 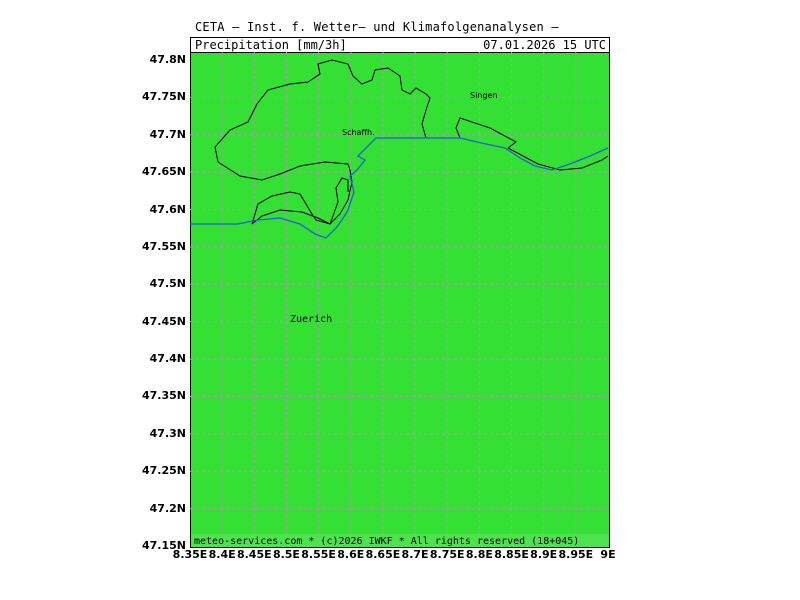 What do you see at coordinates (167, 359) in the screenshot?
I see `latitude-tick-label: 47.4N` at bounding box center [167, 359].